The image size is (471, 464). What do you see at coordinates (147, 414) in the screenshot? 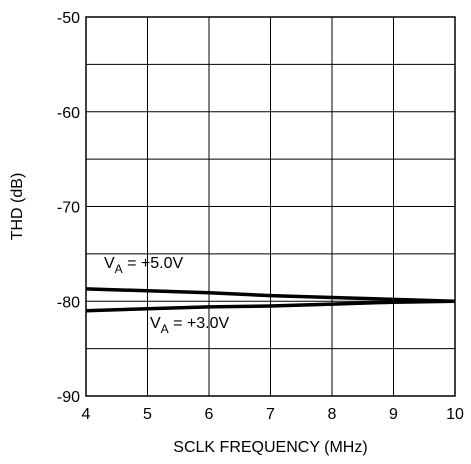
I see `x-tick-label: 5` at bounding box center [147, 414].